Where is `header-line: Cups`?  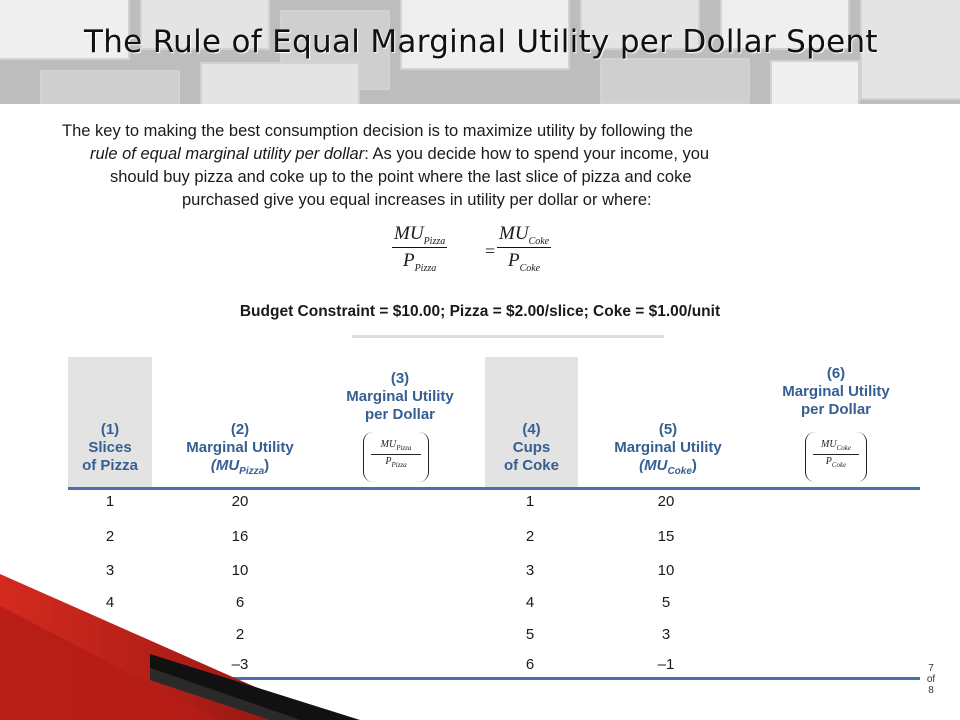 header-line: Cups is located at coordinates (531, 447).